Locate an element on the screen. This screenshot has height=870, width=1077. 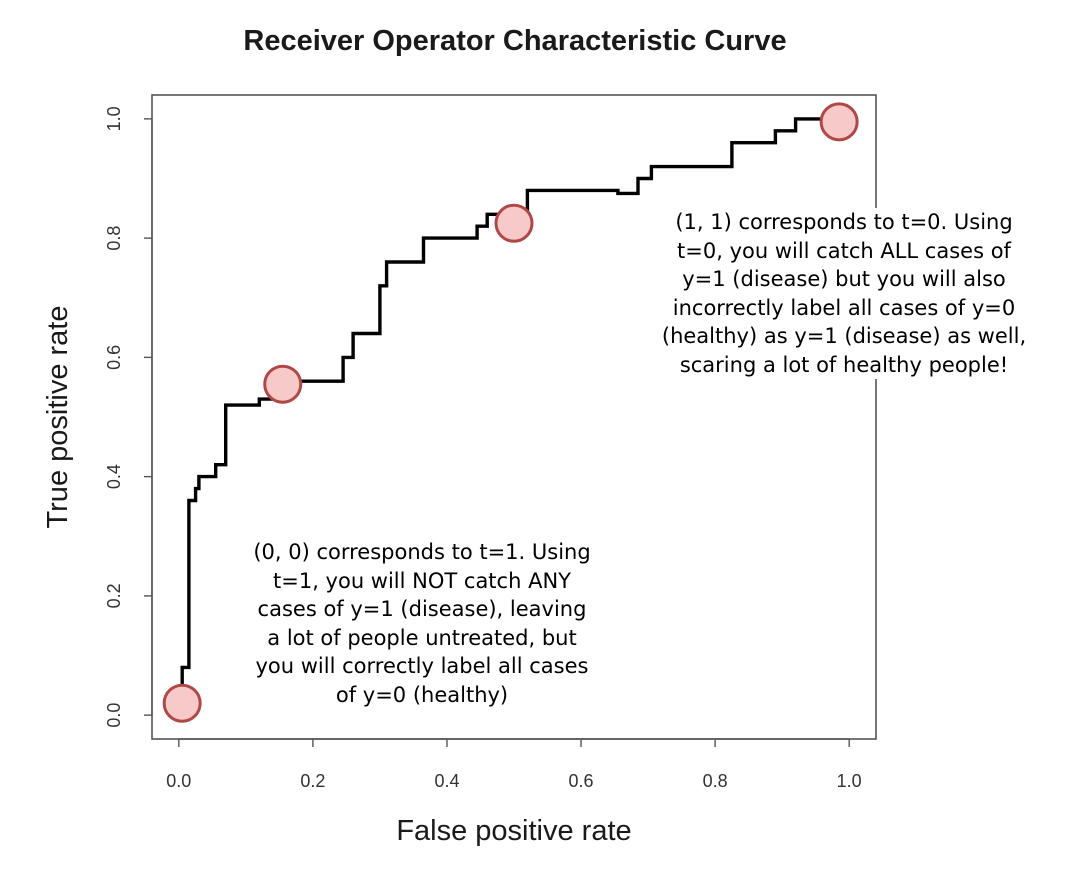
x-tick-label: 0.4 is located at coordinates (446, 781).